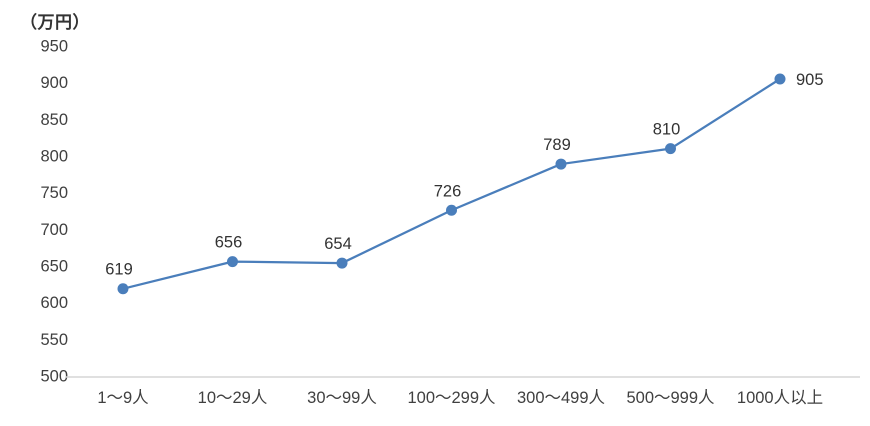 Image resolution: width=870 pixels, height=426 pixels. Describe the element at coordinates (54, 120) in the screenshot. I see `y-axis-tick-label: 850` at that location.